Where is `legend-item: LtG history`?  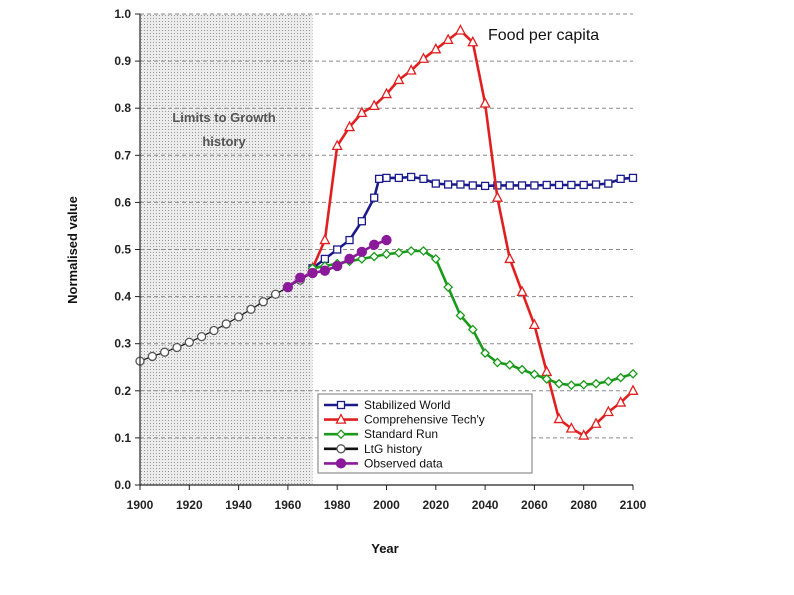 legend-item: LtG history is located at coordinates (373, 449).